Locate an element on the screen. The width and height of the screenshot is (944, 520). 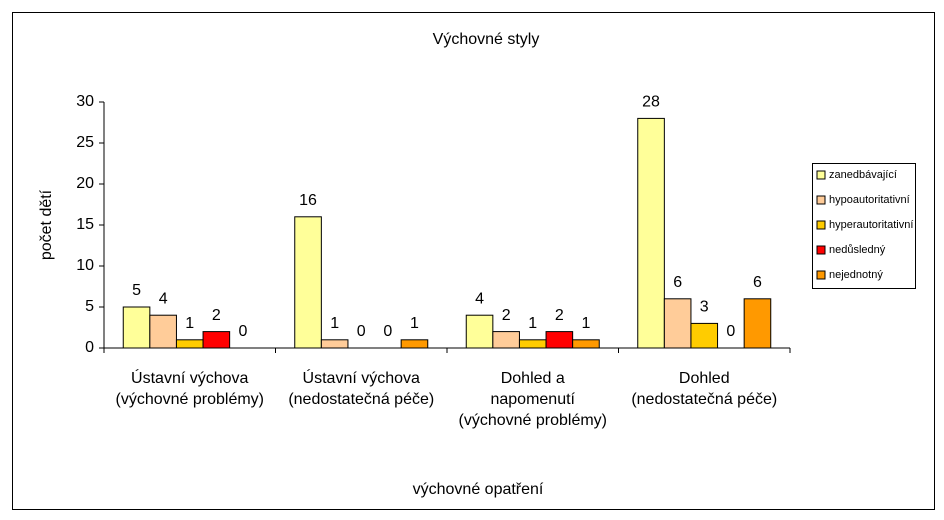
x-axis-label: výchovné opatření is located at coordinates (478, 489).